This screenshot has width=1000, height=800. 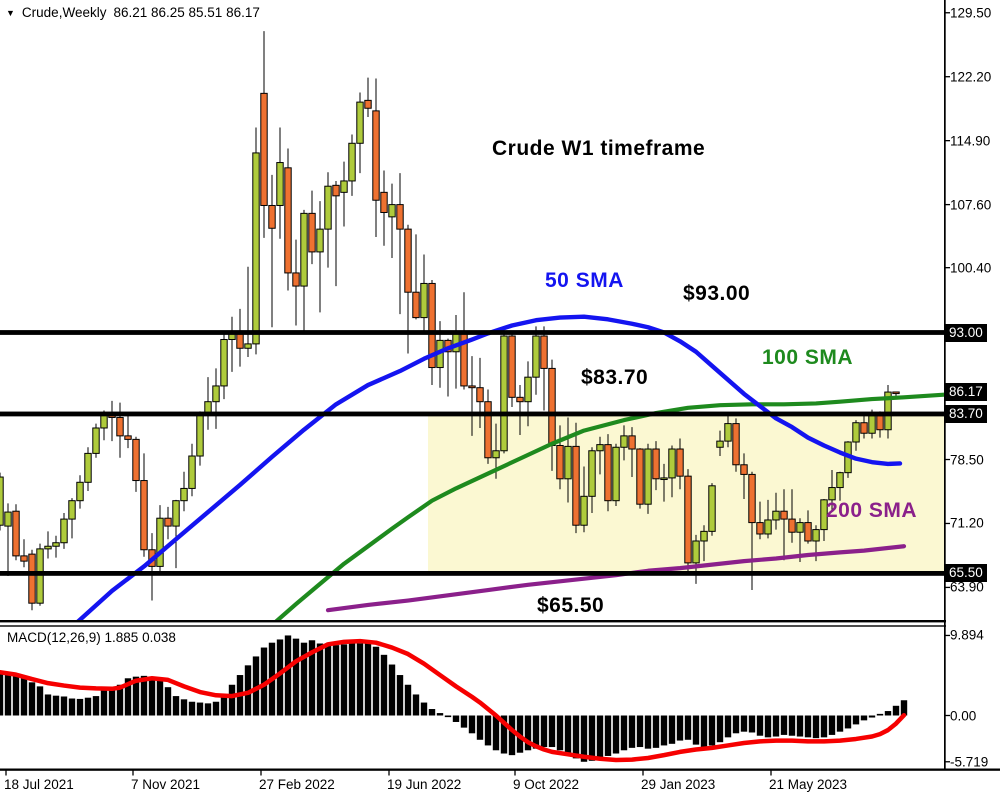 What do you see at coordinates (297, 784) in the screenshot?
I see `date-axis-label: 27 Feb 2022` at bounding box center [297, 784].